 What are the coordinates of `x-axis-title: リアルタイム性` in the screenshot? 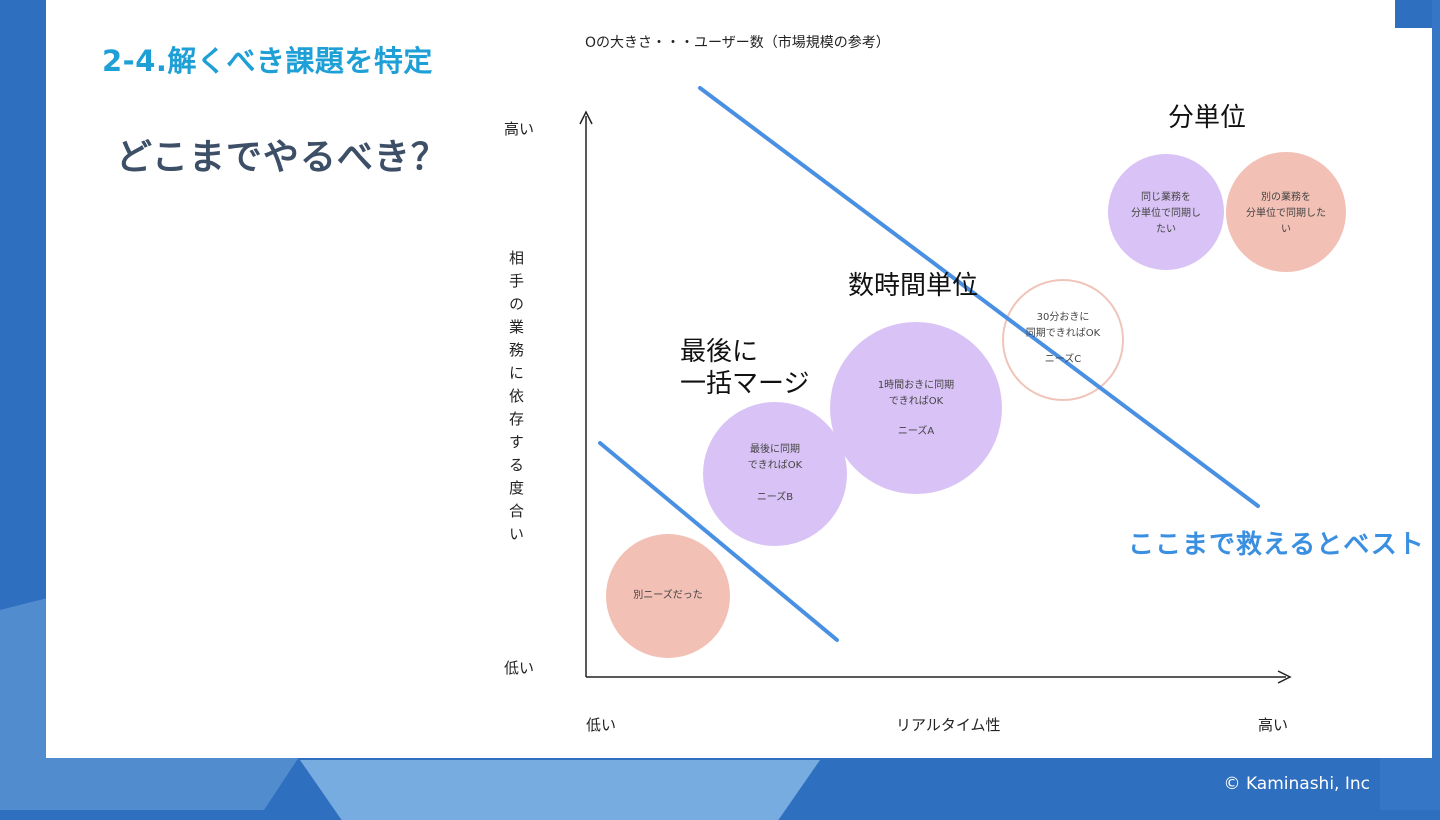 It's located at (948, 725).